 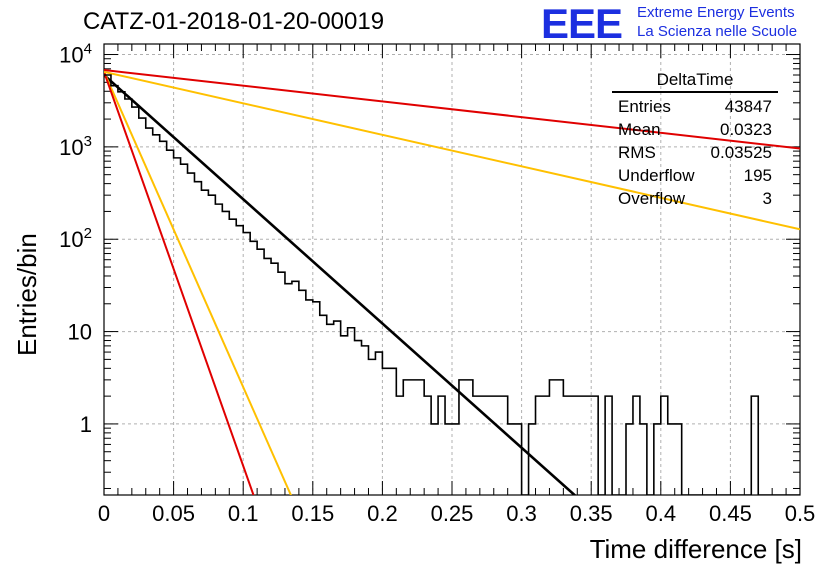 I want to click on x-tick-label: 0.3, so click(x=521, y=513).